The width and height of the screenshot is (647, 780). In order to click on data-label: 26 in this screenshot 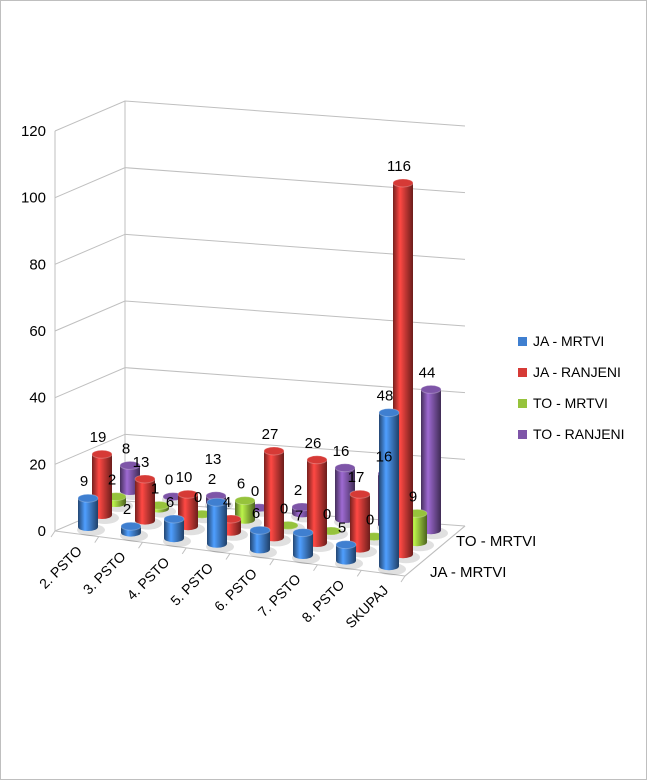, I will do `click(313, 443)`.